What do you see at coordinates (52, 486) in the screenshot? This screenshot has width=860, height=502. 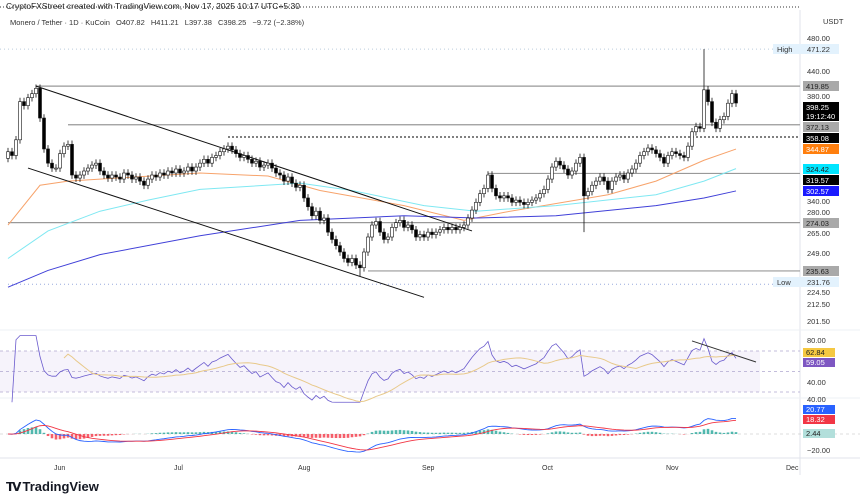 I see `tradingview-logo: 𝗧𝗩 TradingView` at bounding box center [52, 486].